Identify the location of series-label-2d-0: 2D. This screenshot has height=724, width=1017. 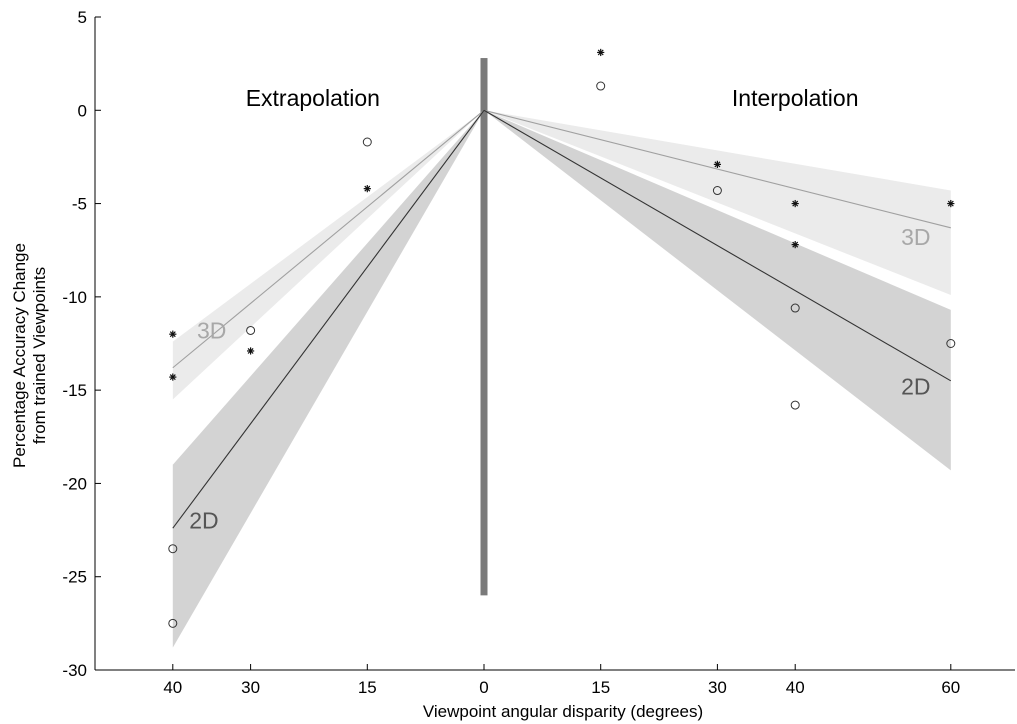
(203, 521).